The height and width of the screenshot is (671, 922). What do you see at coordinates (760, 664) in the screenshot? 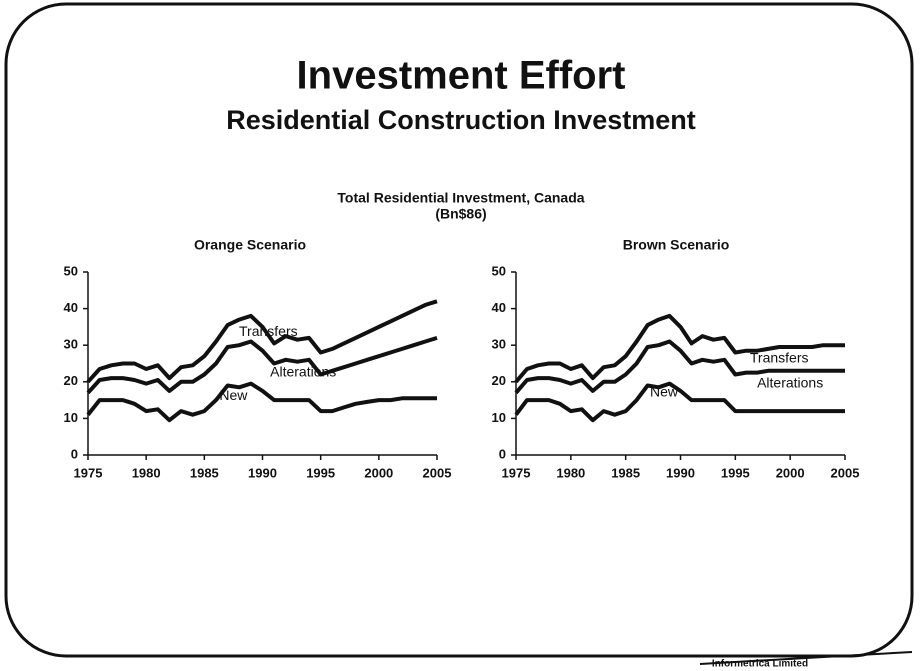
I see `footer: Informetrica Limited` at bounding box center [760, 664].